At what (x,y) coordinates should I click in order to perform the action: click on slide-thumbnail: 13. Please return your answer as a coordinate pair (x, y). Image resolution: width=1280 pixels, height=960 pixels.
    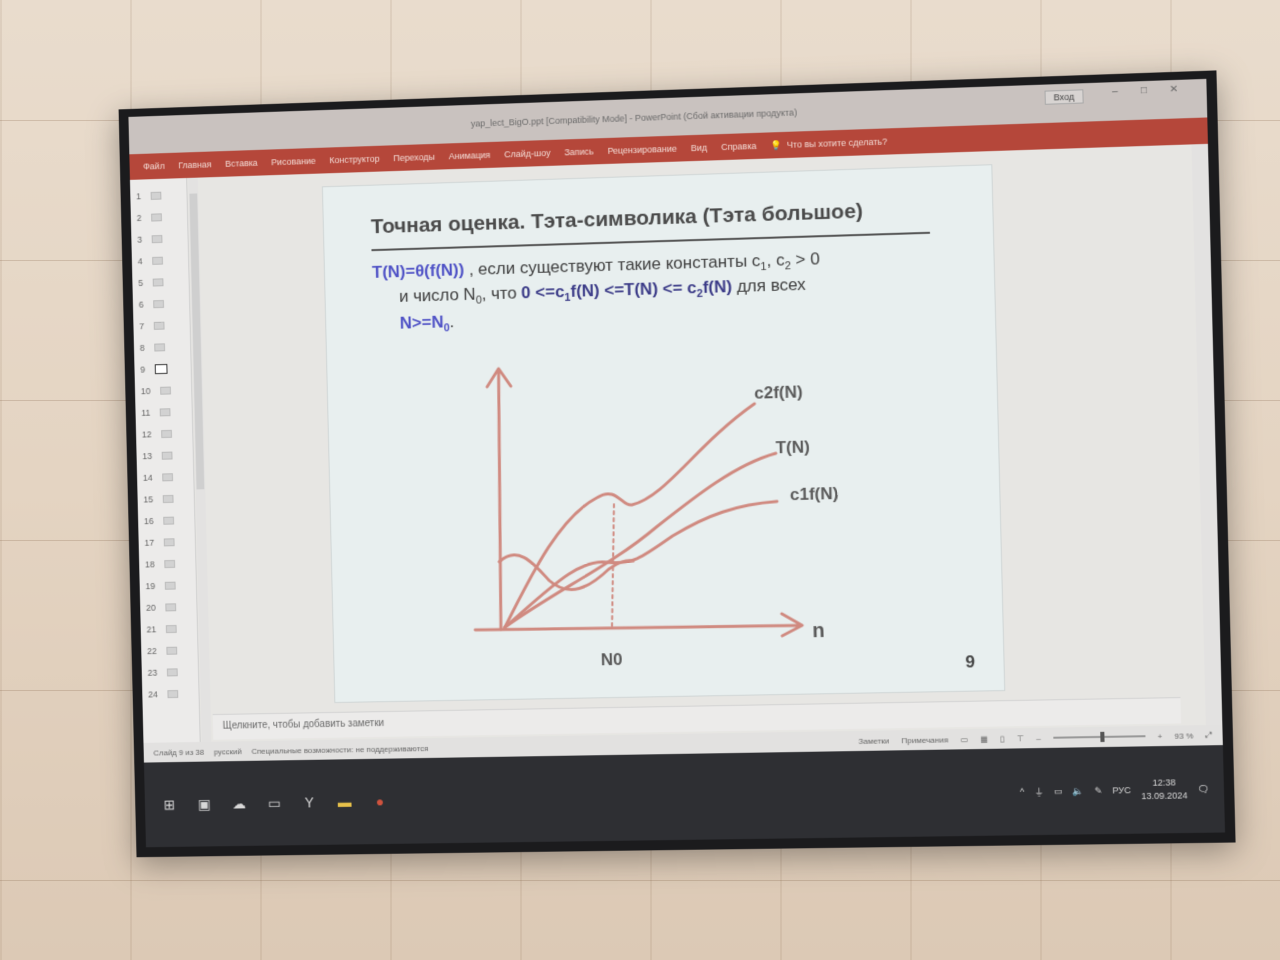
    Looking at the image, I should click on (157, 456).